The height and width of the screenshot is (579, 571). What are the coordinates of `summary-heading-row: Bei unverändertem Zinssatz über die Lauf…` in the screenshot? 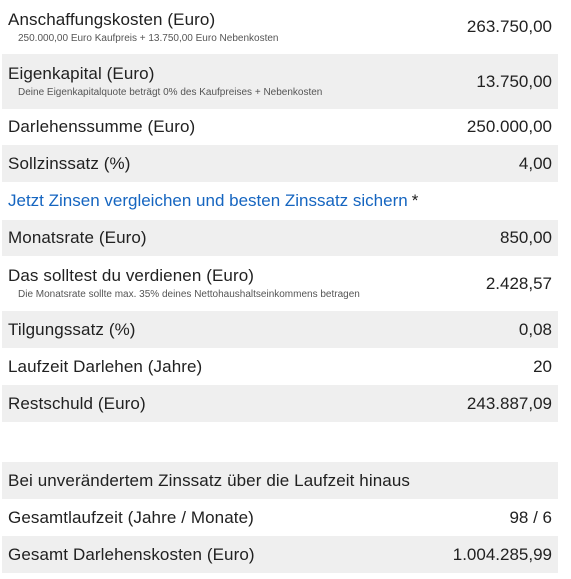 It's located at (280, 480).